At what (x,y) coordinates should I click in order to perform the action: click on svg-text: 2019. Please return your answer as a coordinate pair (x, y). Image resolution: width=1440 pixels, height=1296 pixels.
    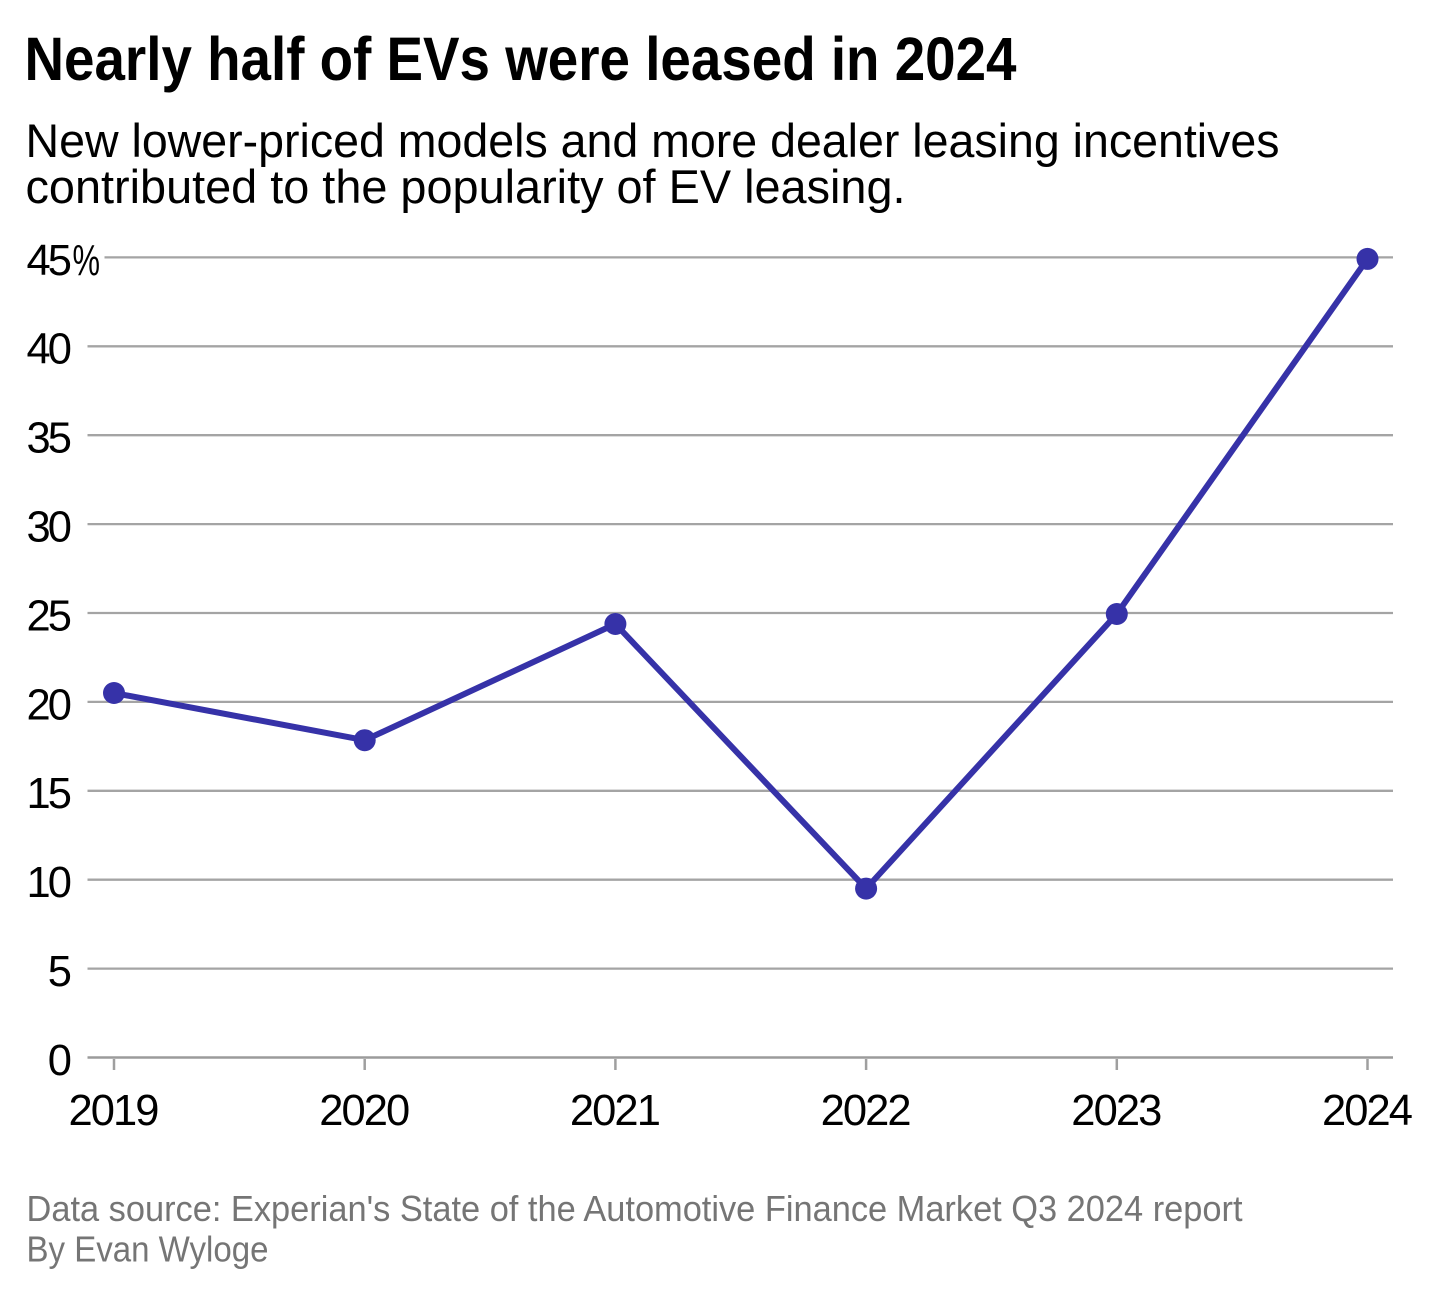
    Looking at the image, I should click on (114, 1111).